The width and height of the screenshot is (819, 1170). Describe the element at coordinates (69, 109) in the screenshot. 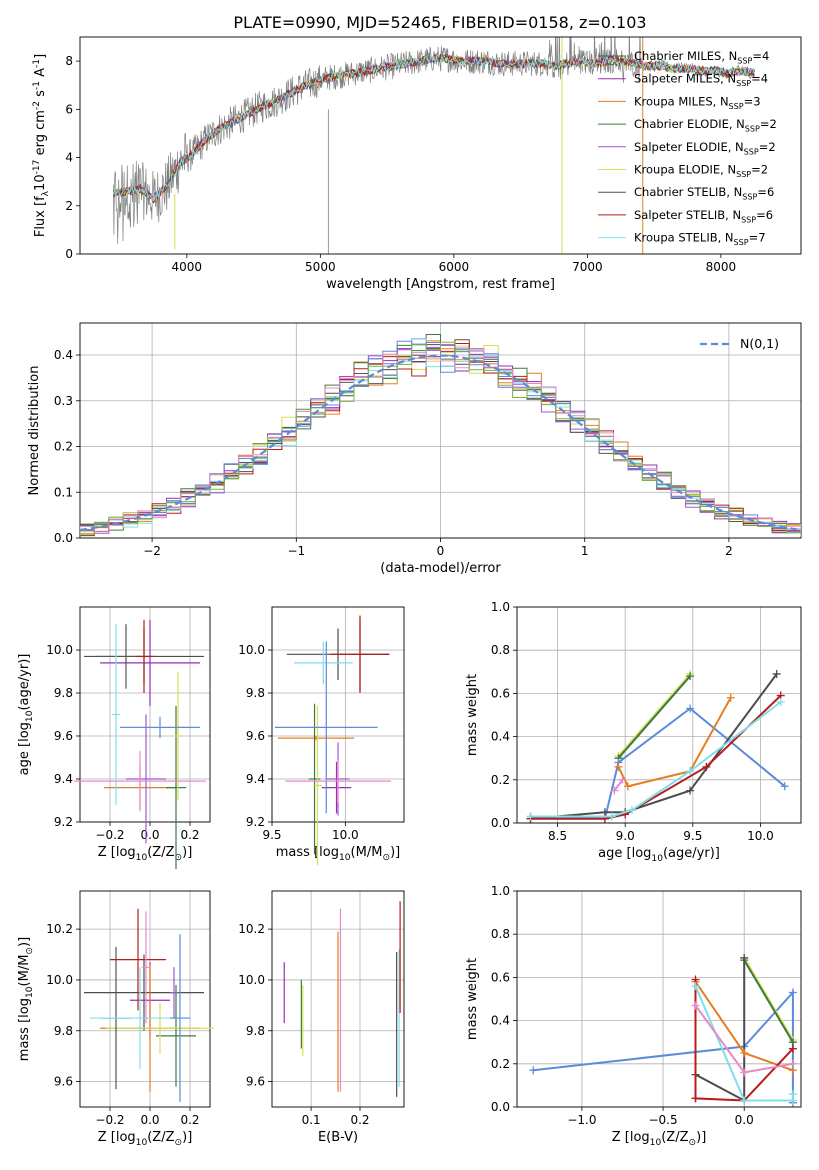

I see `y-tick-label: 6` at that location.